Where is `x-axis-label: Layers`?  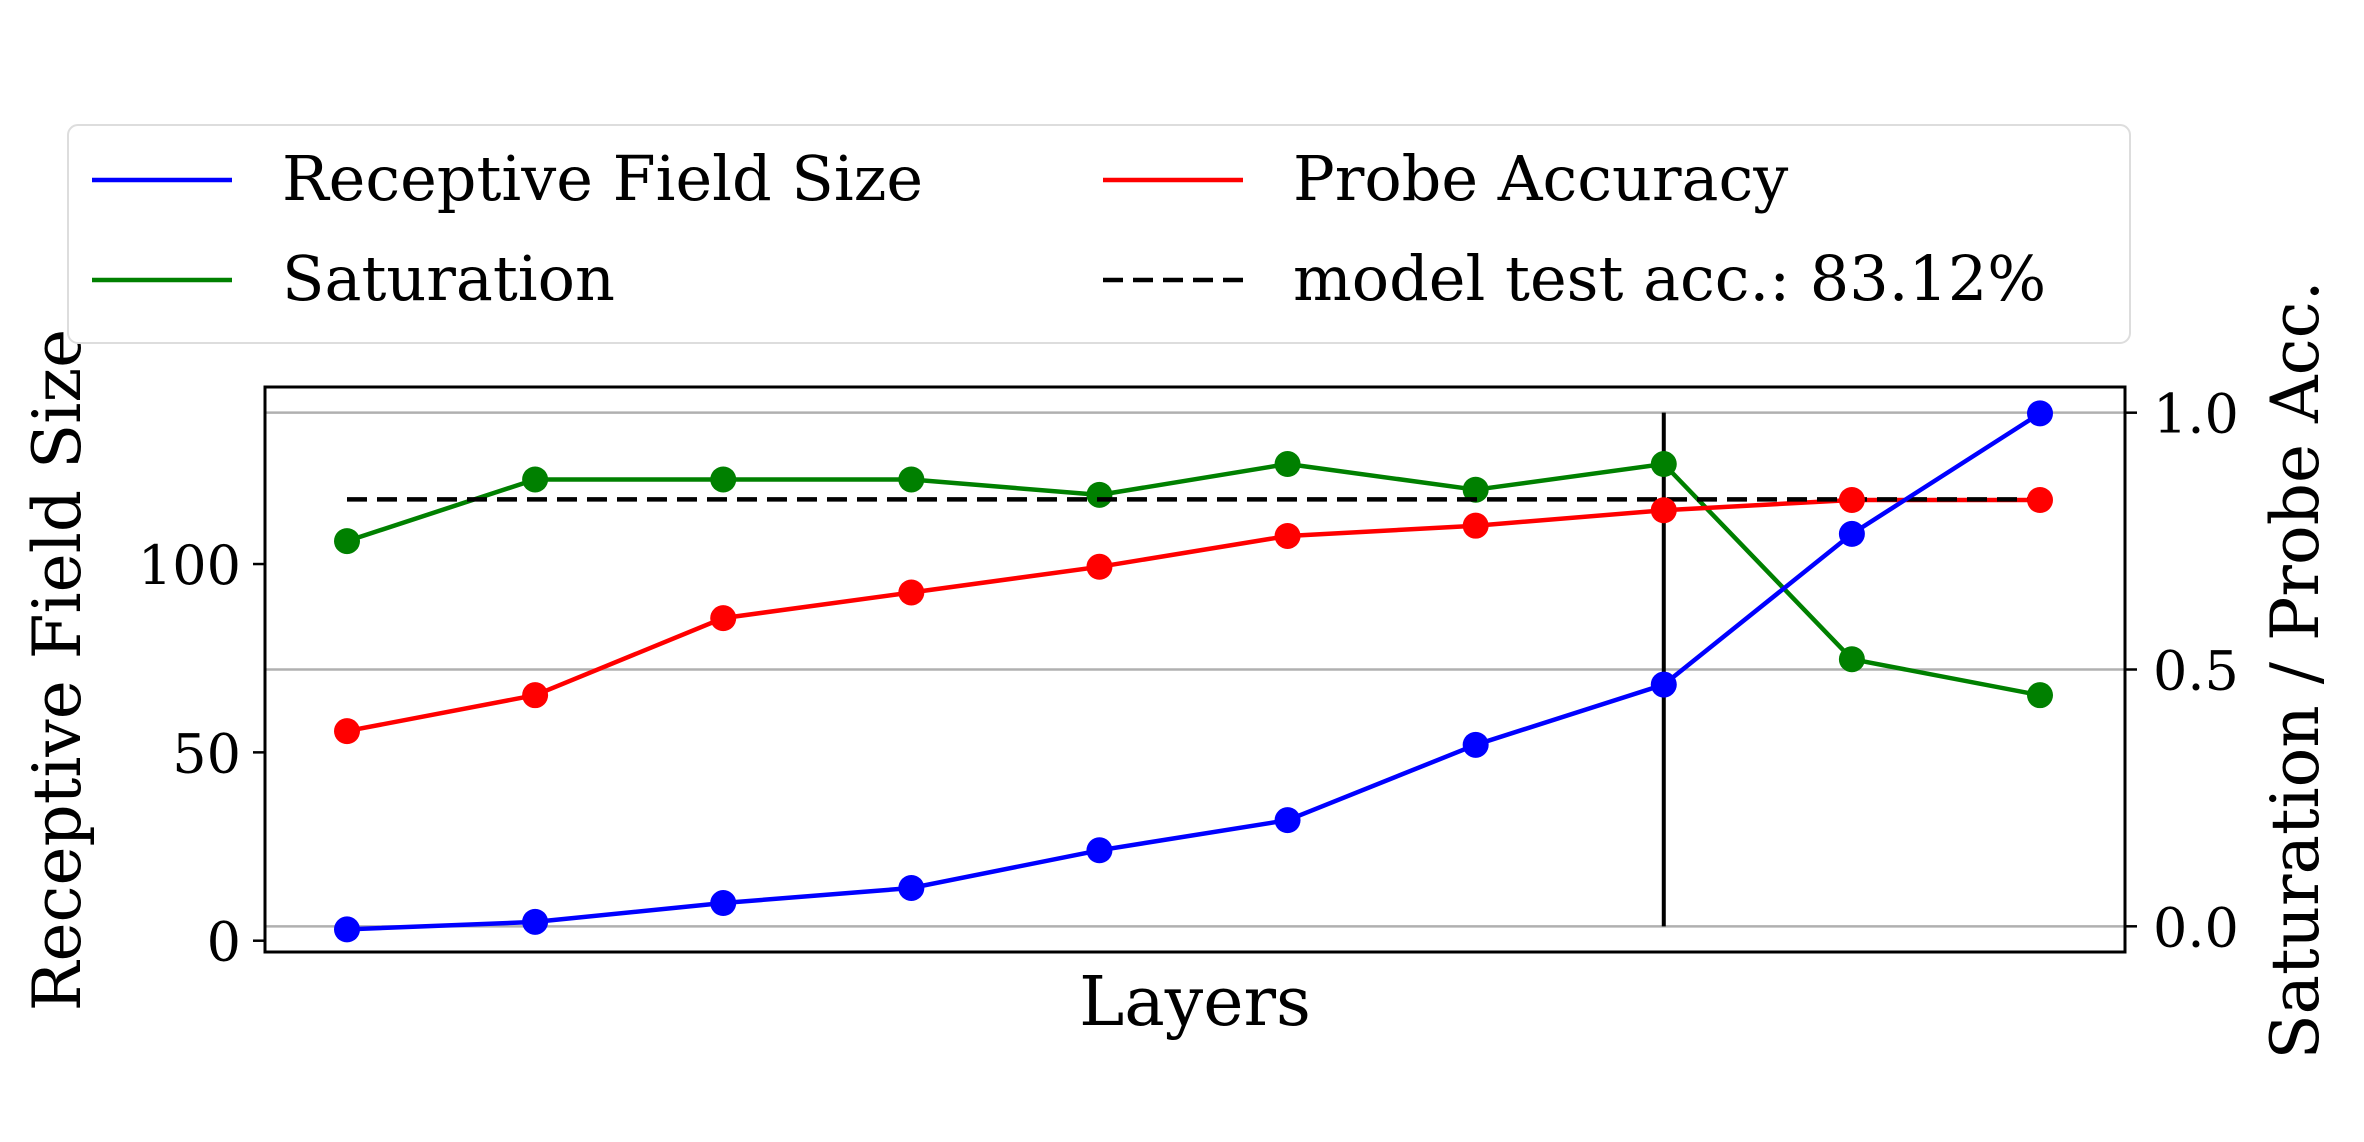 x-axis-label: Layers is located at coordinates (1195, 1002).